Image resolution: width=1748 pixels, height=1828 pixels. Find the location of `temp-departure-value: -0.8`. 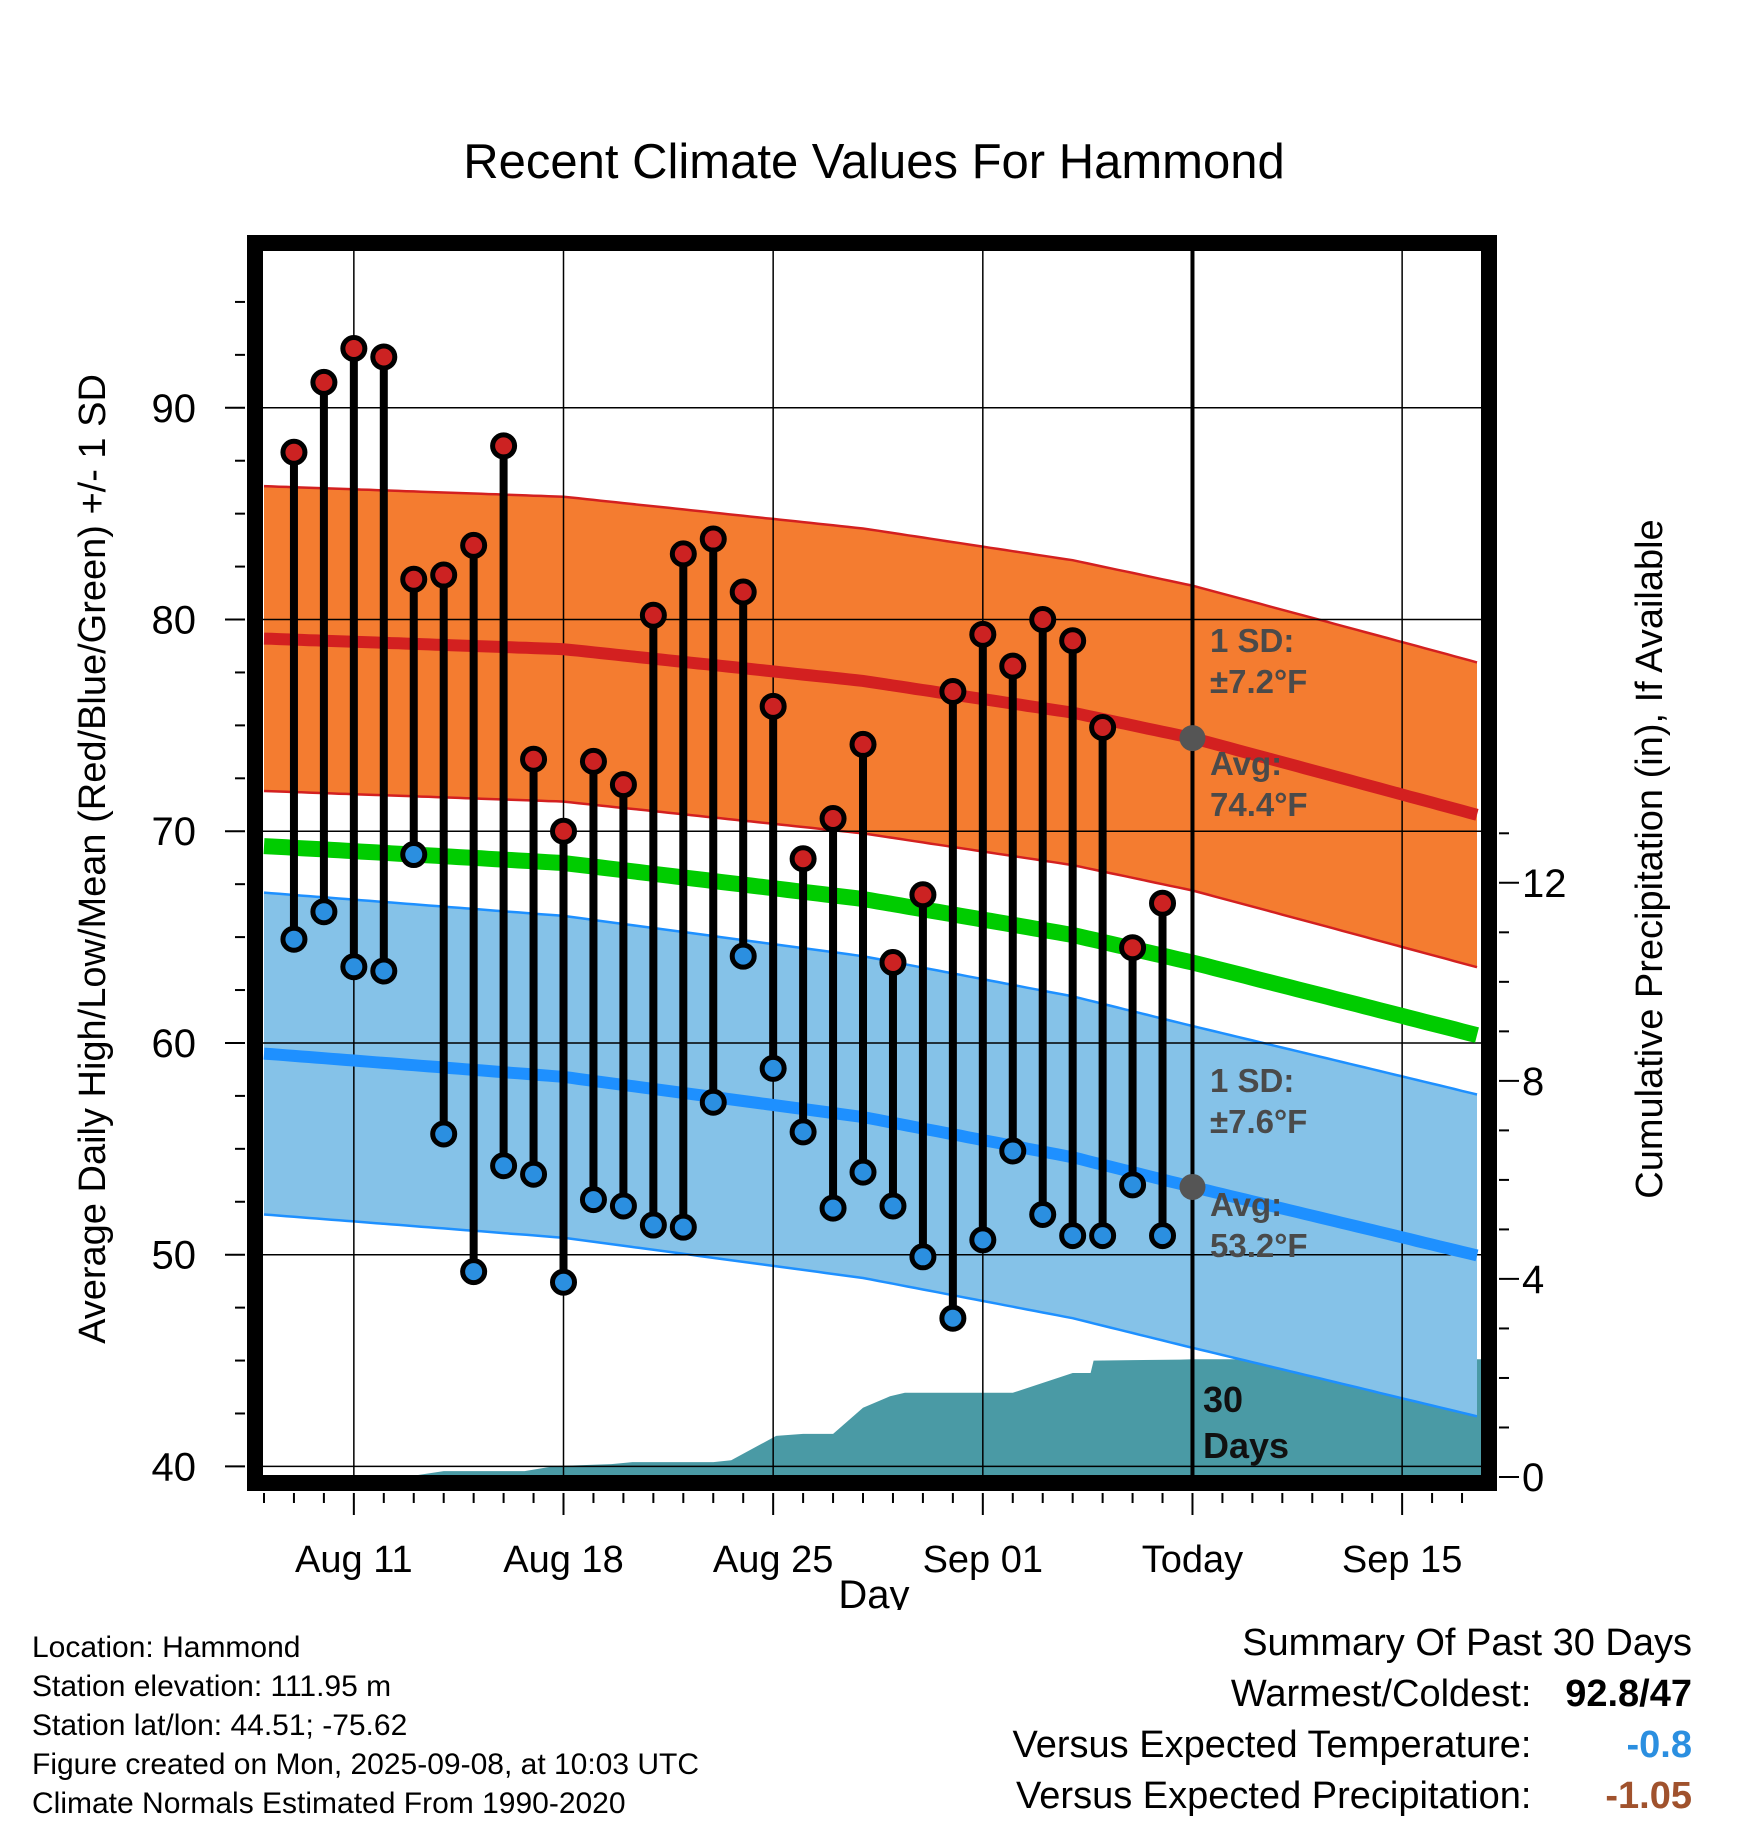

temp-departure-value: -0.8 is located at coordinates (1659, 1745).